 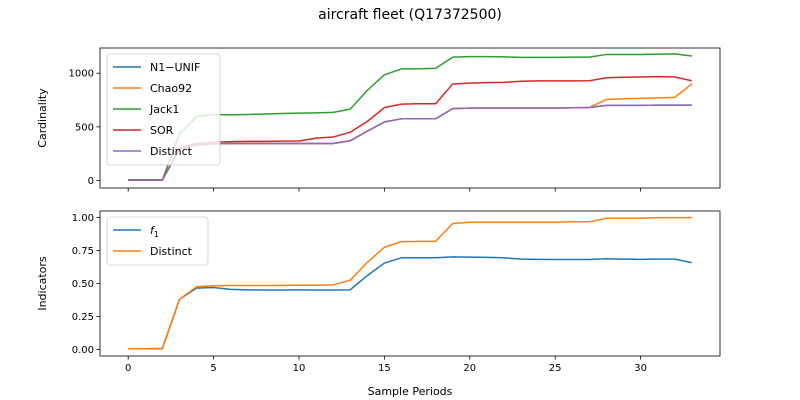 What do you see at coordinates (81, 74) in the screenshot?
I see `y-tick-label: 1000` at bounding box center [81, 74].